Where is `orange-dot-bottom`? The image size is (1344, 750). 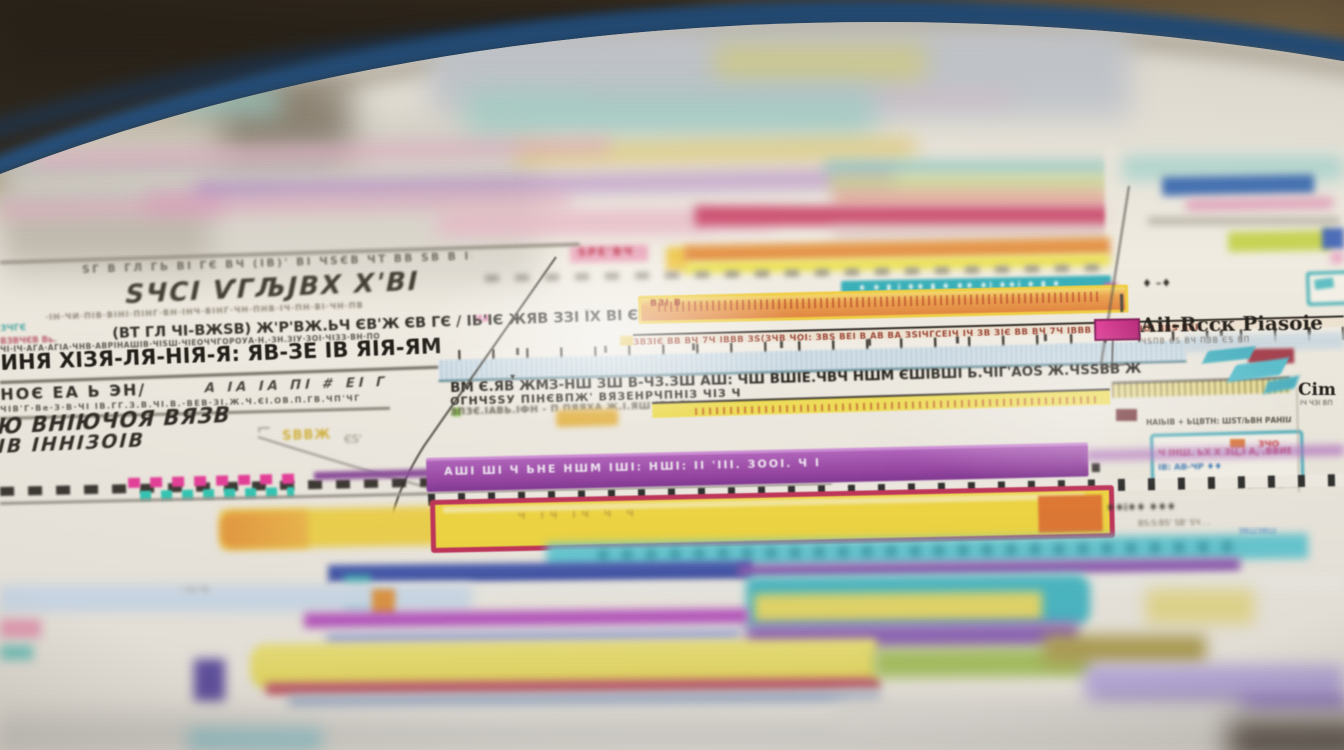
orange-dot-bottom is located at coordinates (383, 602).